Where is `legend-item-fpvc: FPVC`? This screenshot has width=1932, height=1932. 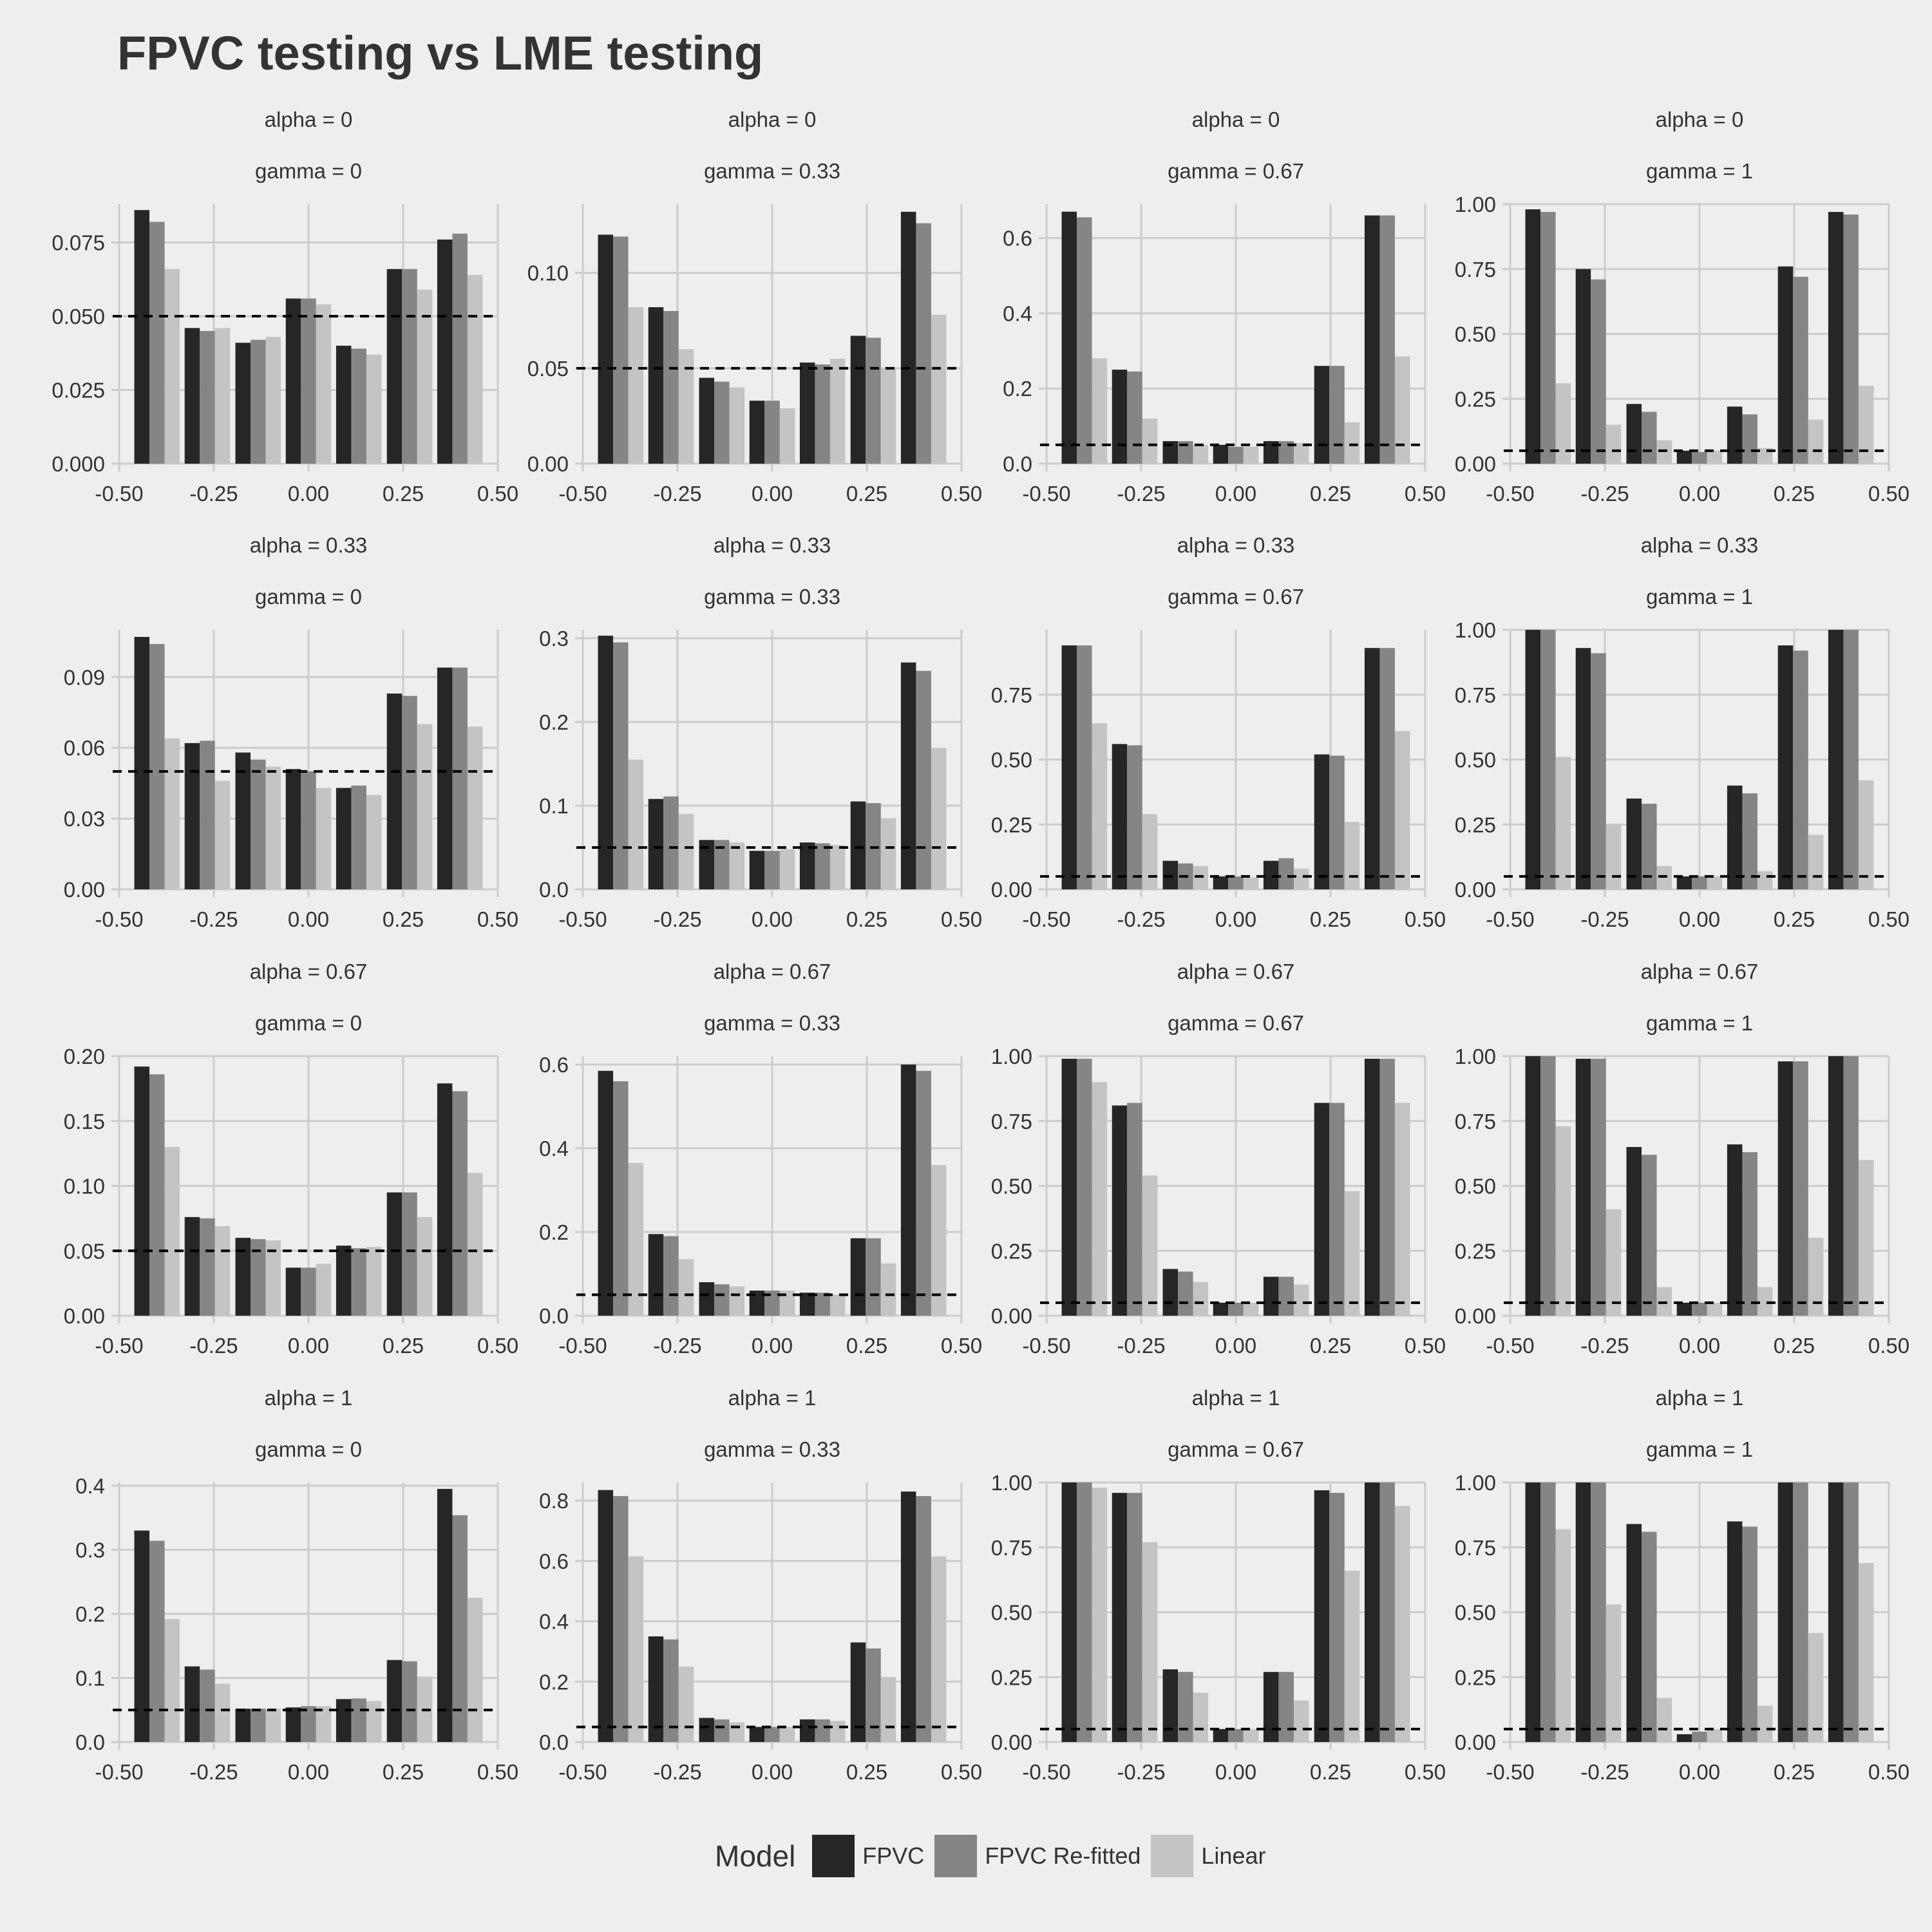
legend-item-fpvc: FPVC is located at coordinates (868, 1856).